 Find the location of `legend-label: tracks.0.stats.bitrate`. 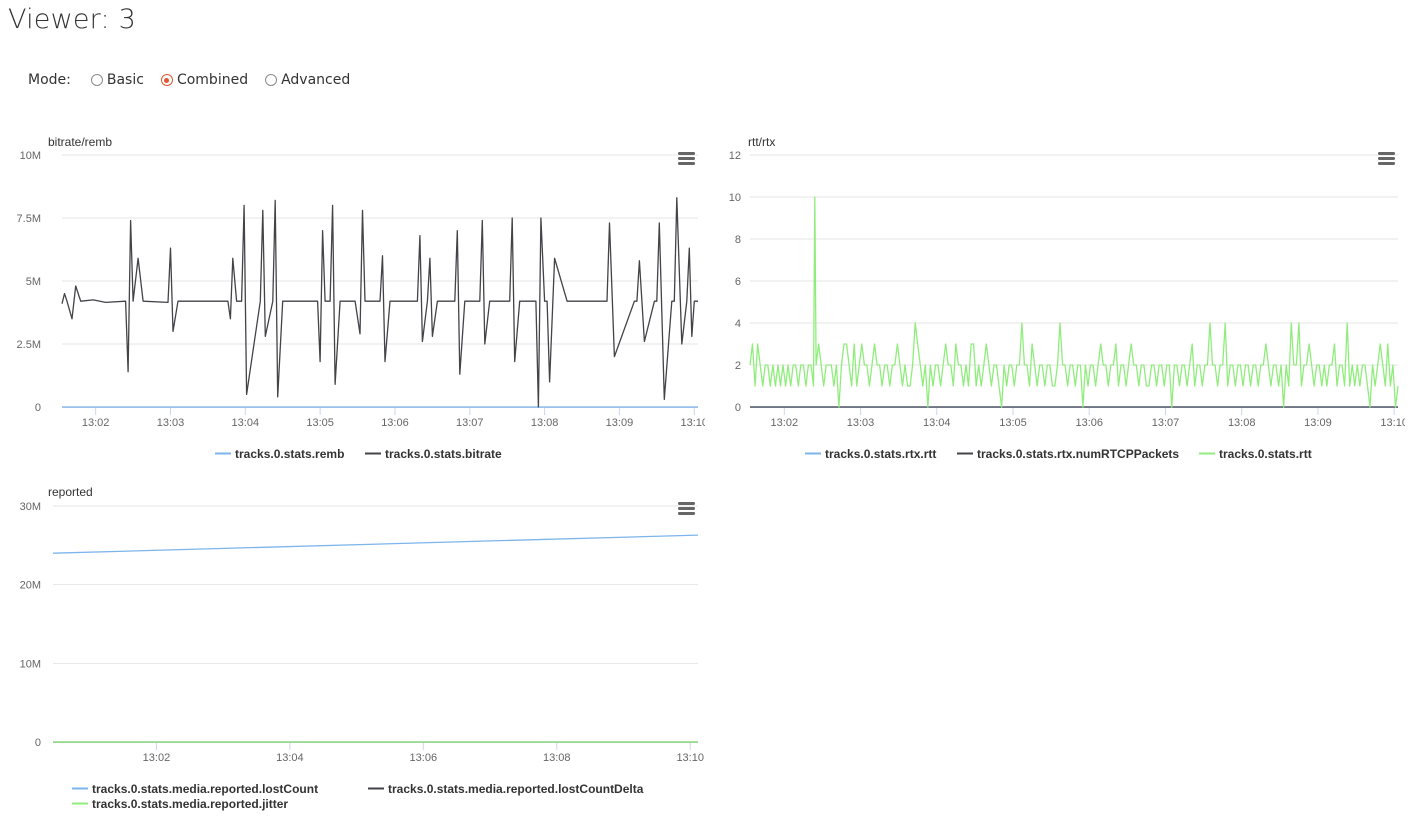

legend-label: tracks.0.stats.bitrate is located at coordinates (443, 454).